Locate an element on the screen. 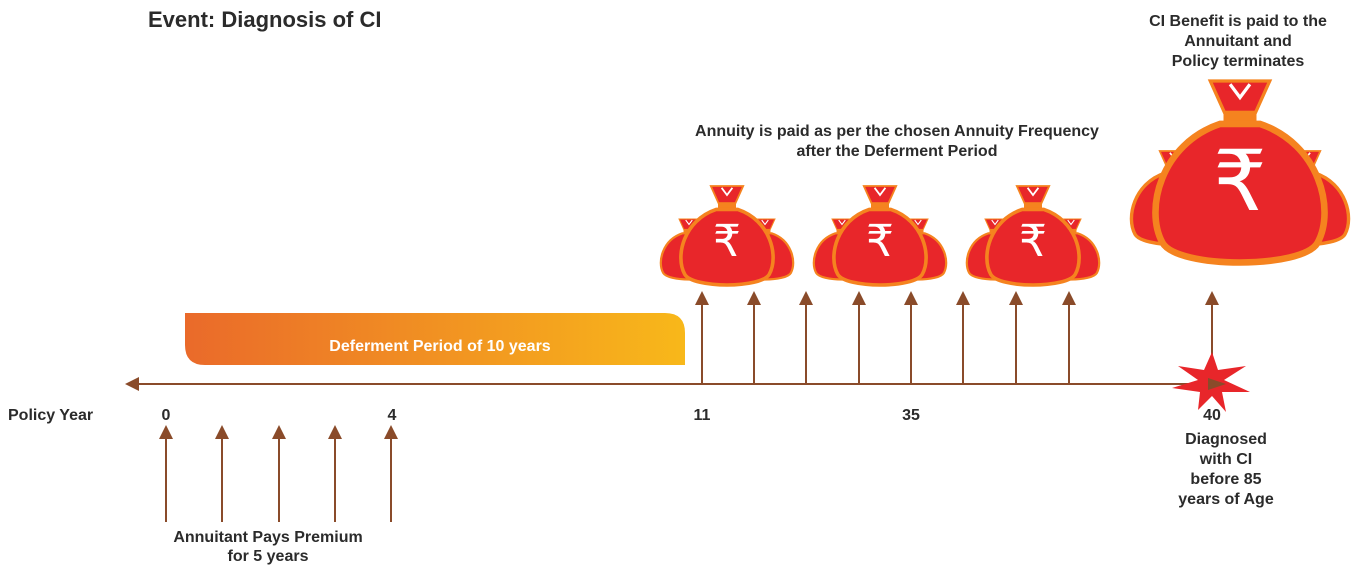 The height and width of the screenshot is (566, 1352). year-ticks: 0 4 11 35 40 is located at coordinates (691, 415).